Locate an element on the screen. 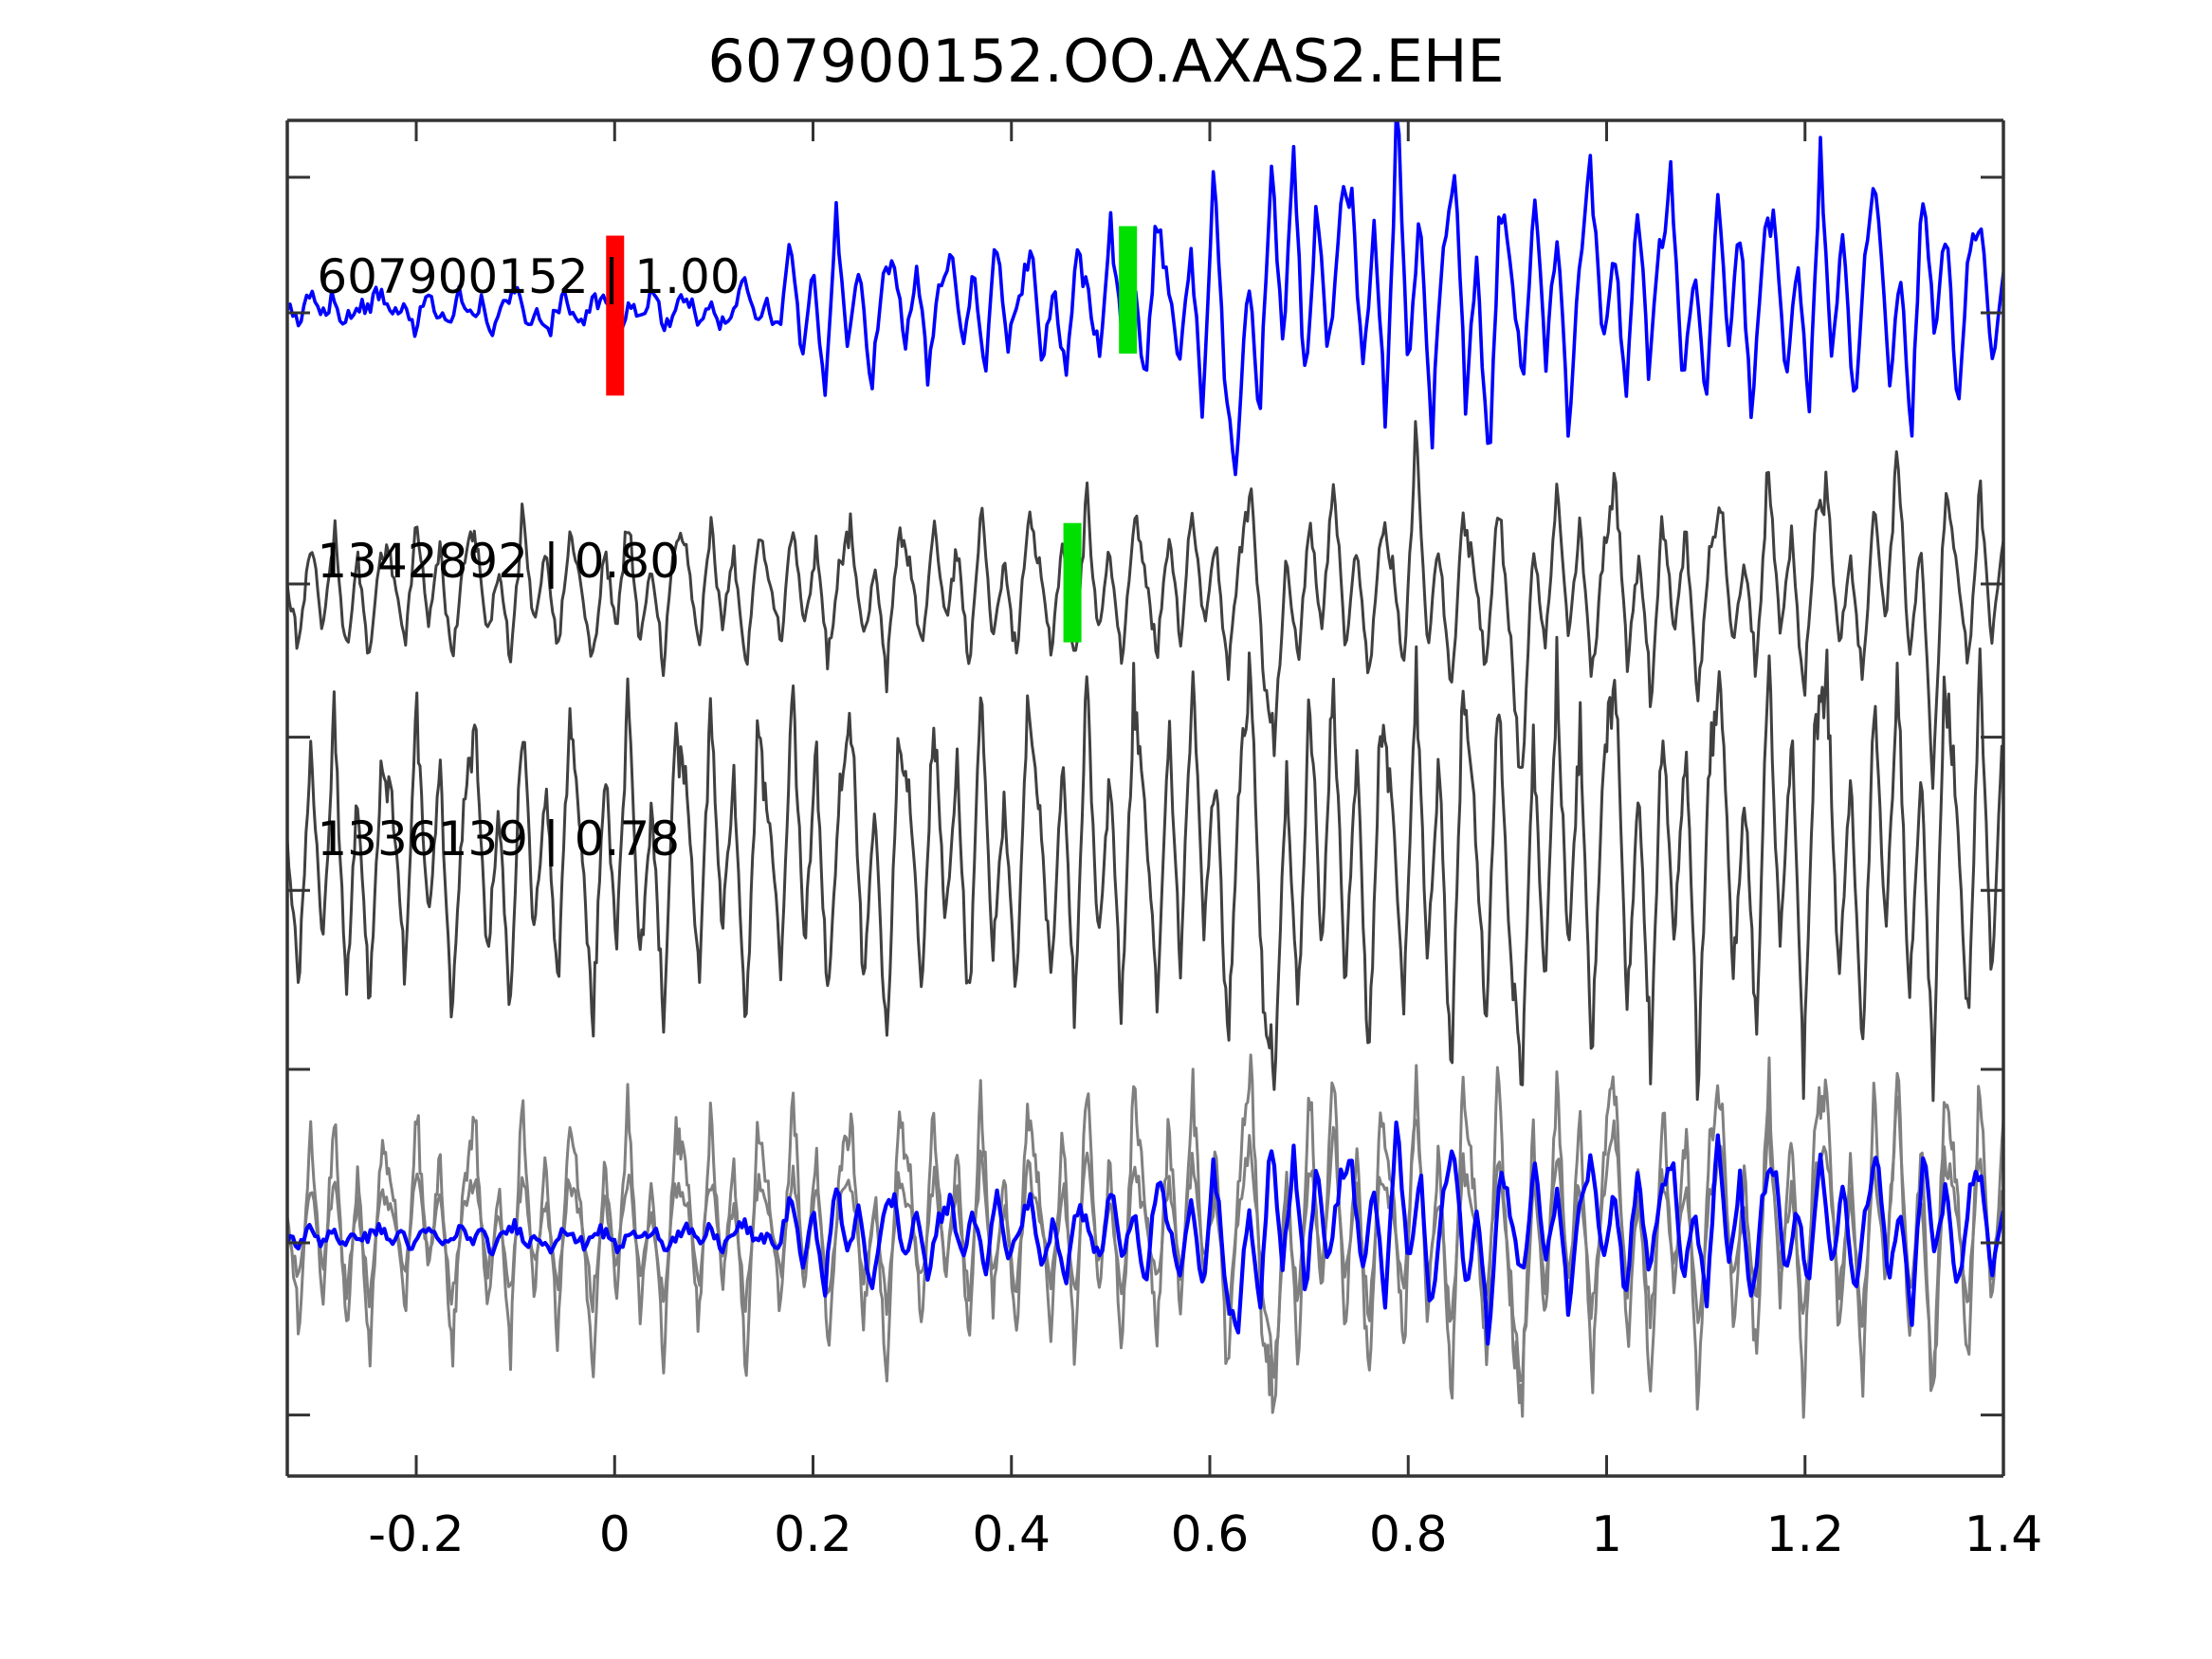  p-pick-marker is located at coordinates (615, 315).